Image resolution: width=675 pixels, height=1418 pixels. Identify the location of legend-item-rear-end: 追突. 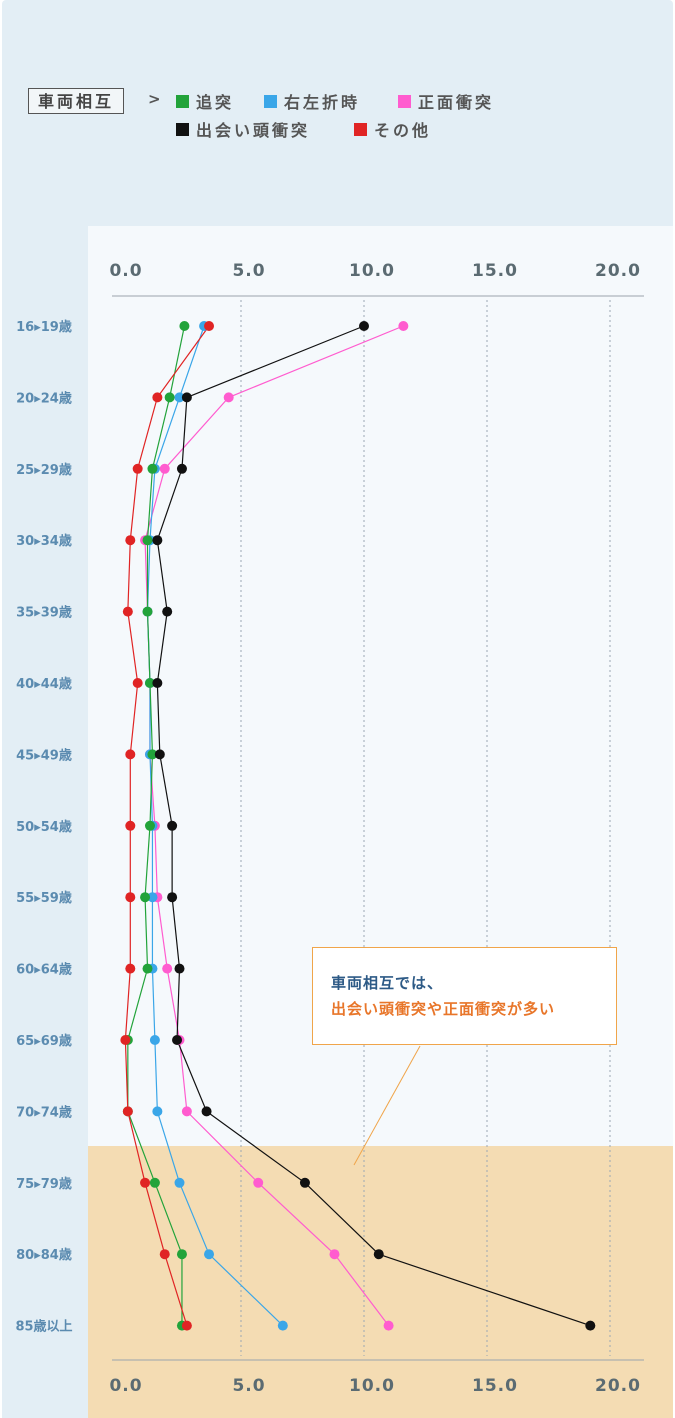
(205, 101).